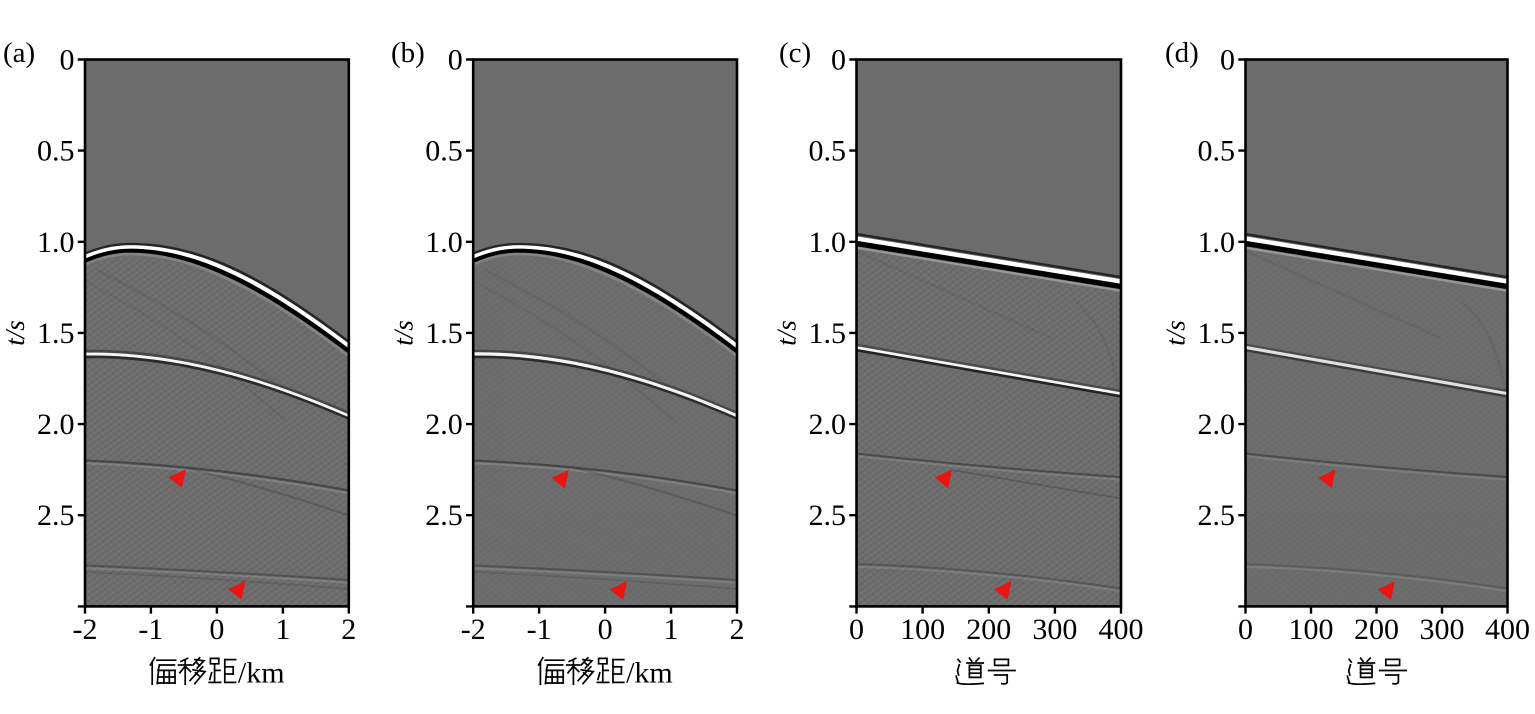 Image resolution: width=1535 pixels, height=714 pixels. Describe the element at coordinates (795, 53) in the screenshot. I see `svg-text: (c)` at that location.